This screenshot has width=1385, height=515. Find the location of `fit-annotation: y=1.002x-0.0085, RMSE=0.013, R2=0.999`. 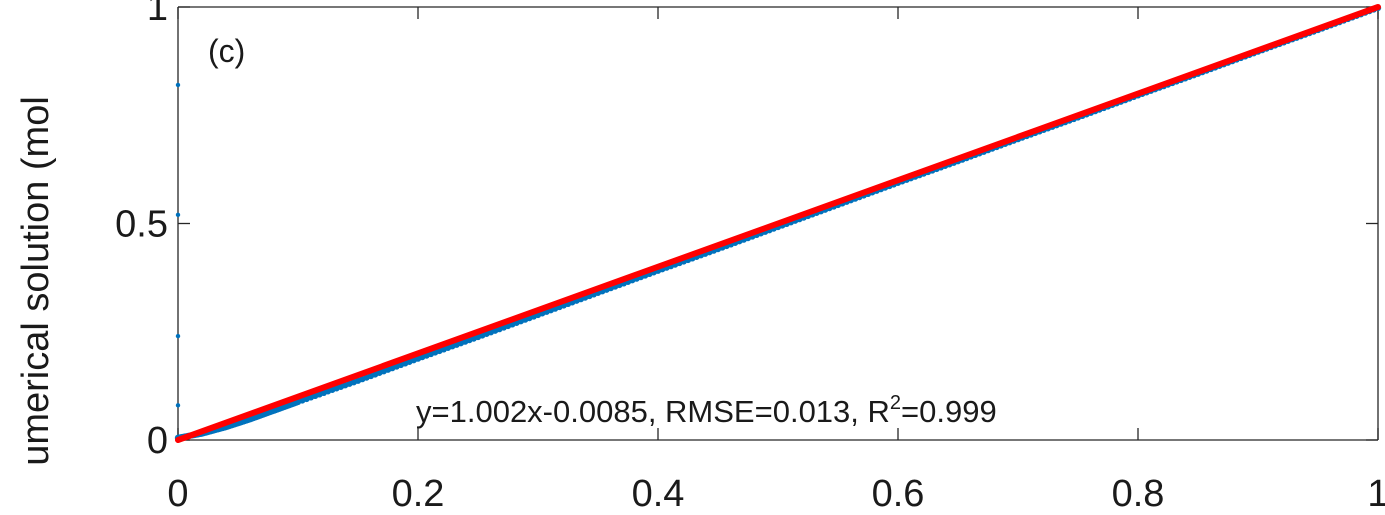

fit-annotation: y=1.002x-0.0085, RMSE=0.013, R2=0.999 is located at coordinates (706, 410).